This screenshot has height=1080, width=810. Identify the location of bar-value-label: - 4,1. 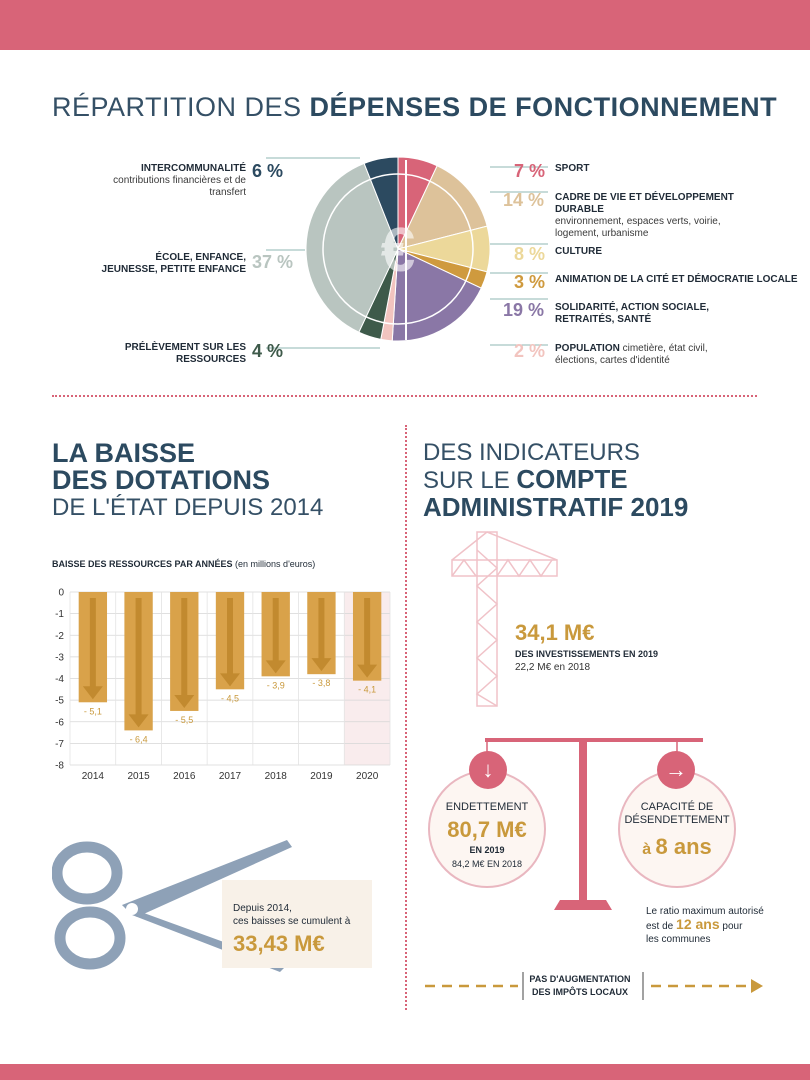
(367, 690).